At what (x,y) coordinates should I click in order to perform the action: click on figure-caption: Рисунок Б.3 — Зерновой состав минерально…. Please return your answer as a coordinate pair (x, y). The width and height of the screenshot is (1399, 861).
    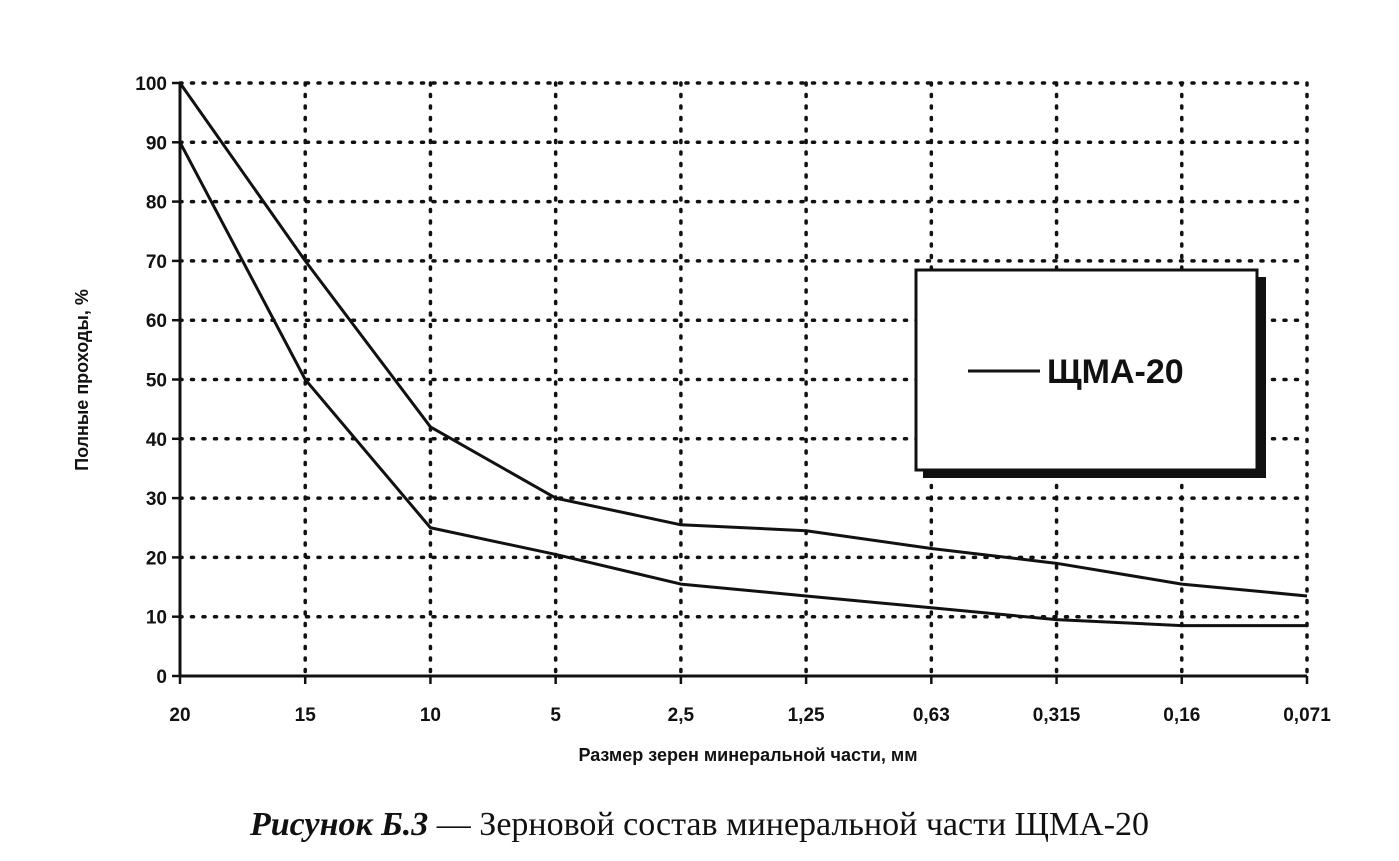
    Looking at the image, I should click on (699, 825).